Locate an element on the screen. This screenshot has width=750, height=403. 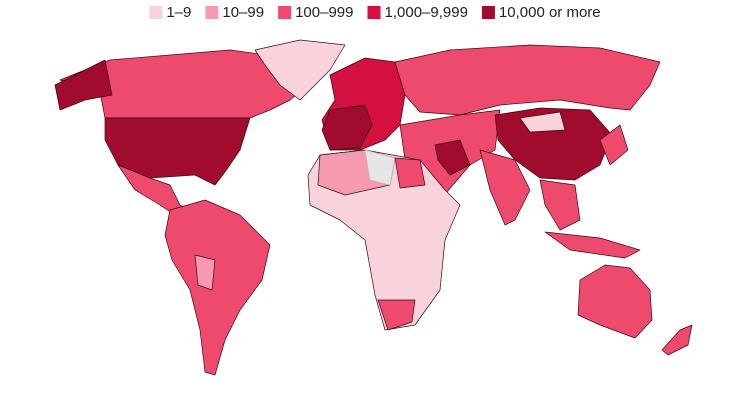
legend-label: 100–999 is located at coordinates (324, 12).